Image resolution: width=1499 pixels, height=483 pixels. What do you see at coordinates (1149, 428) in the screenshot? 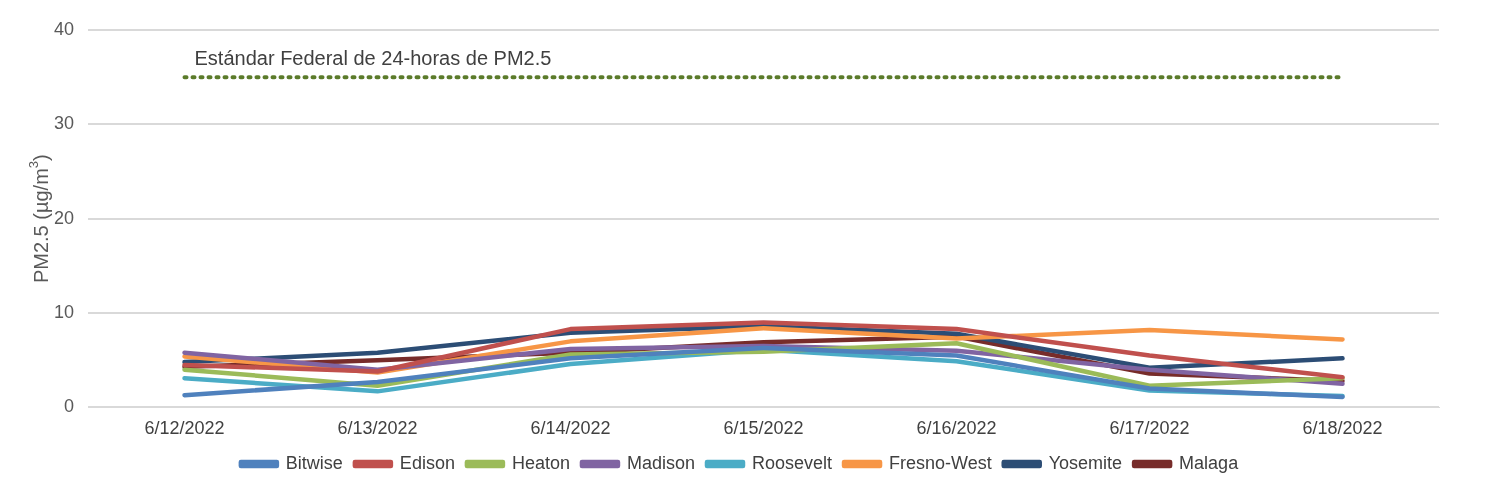
I see `x-tick-label: 6/17/2022` at bounding box center [1149, 428].